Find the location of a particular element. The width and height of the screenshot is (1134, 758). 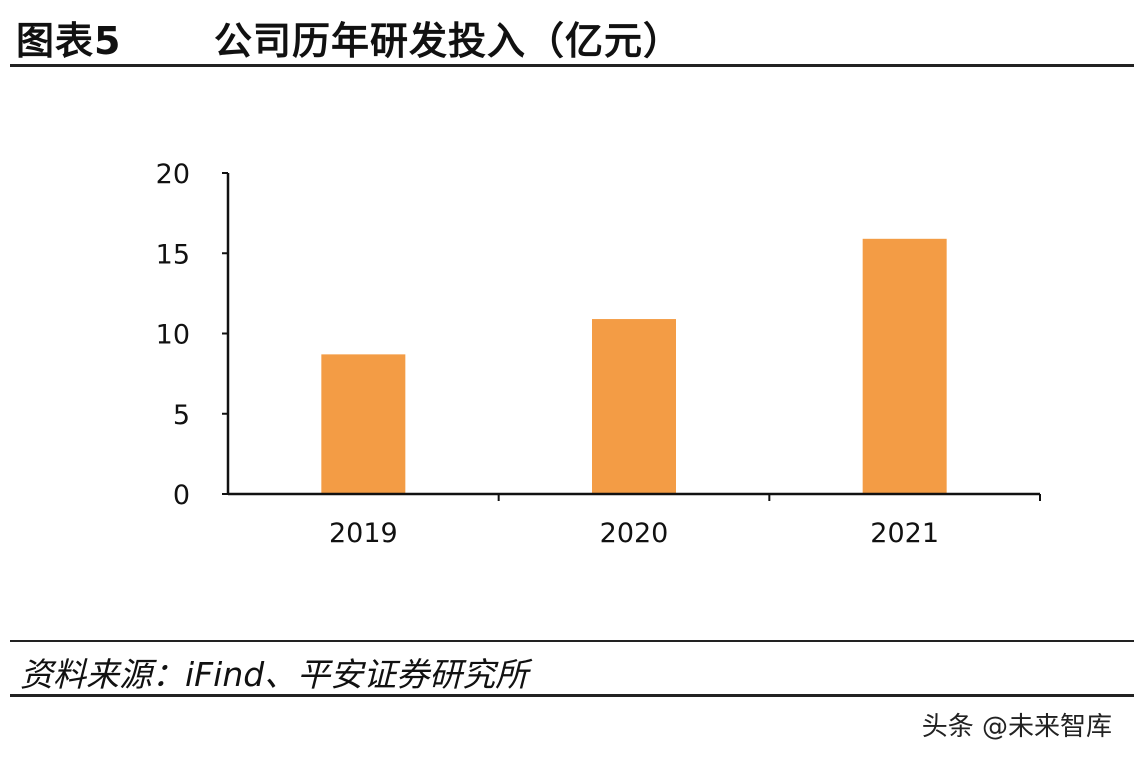

source-rule-top is located at coordinates (572, 641).